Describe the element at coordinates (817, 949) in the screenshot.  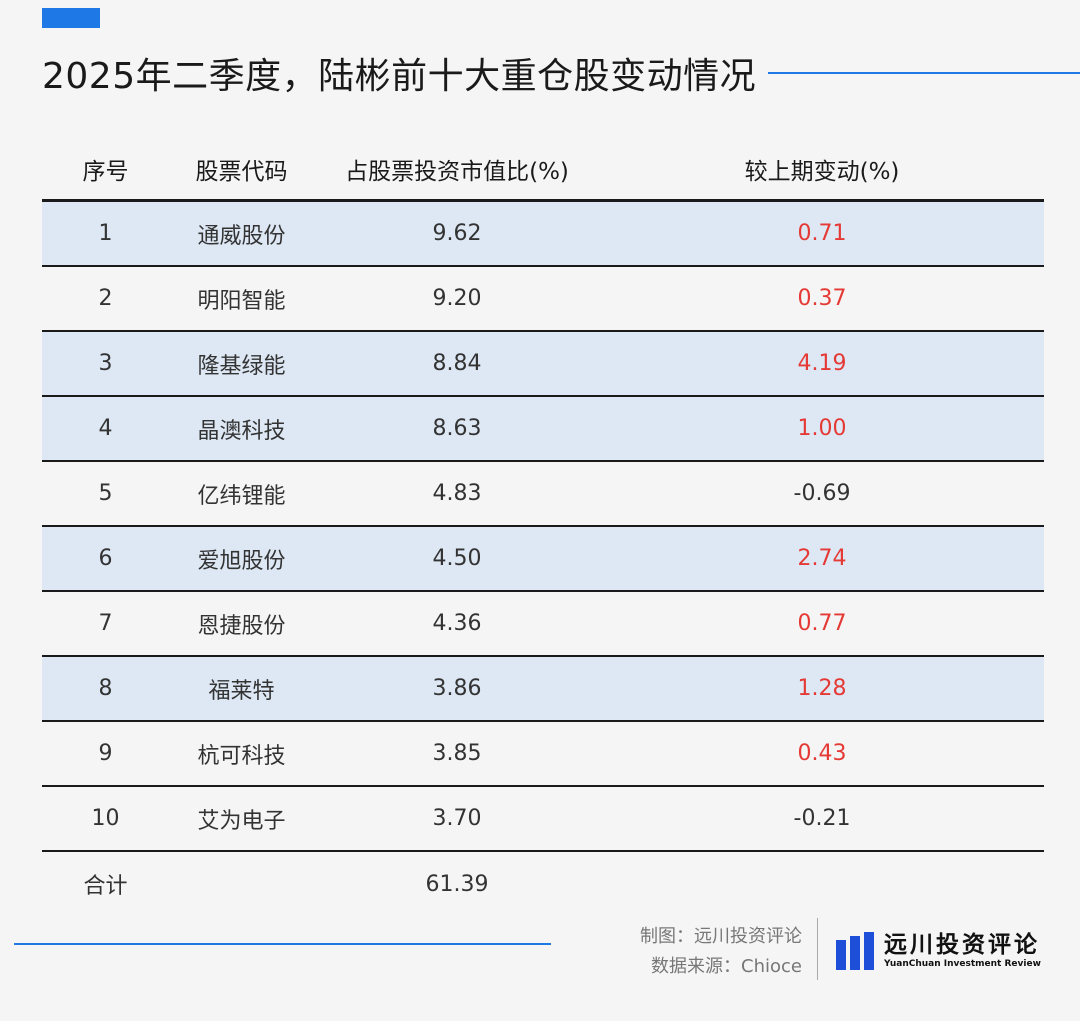
I see `footer-divider` at that location.